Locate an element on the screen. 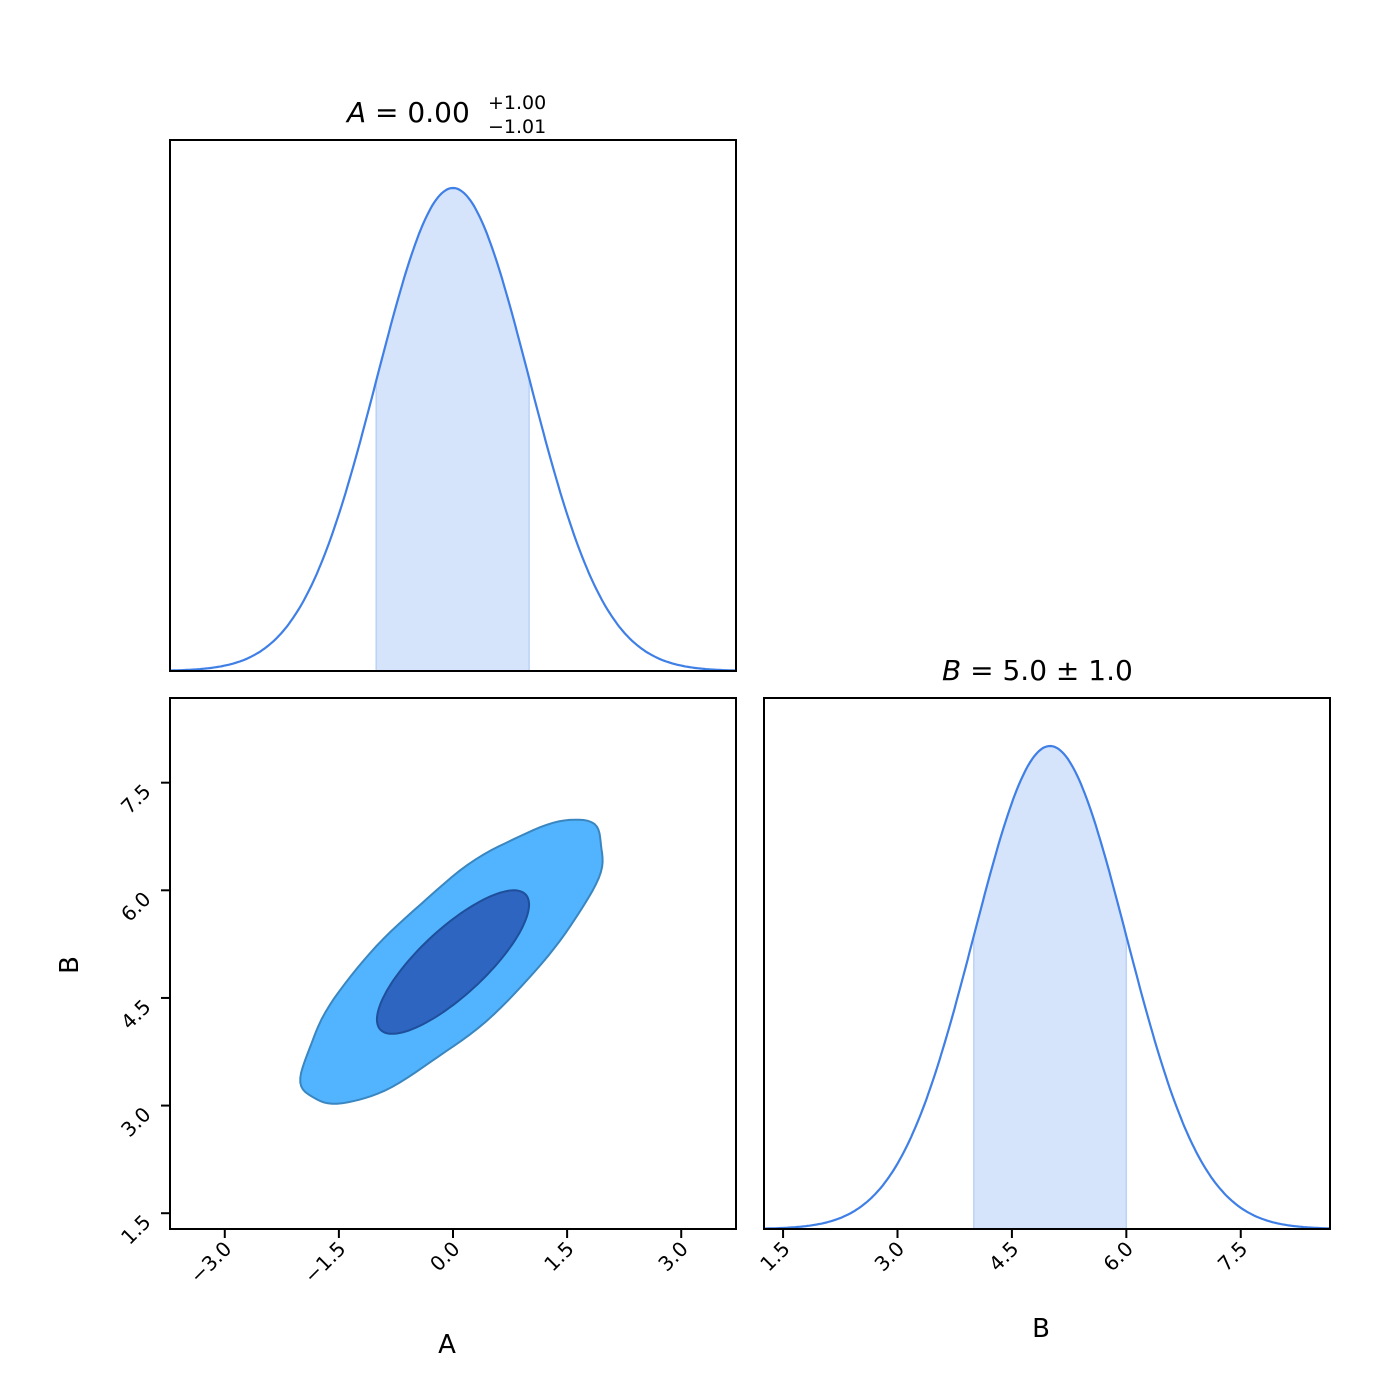 The width and height of the screenshot is (1400, 1400). tick-label: −3.0 is located at coordinates (210, 1262).